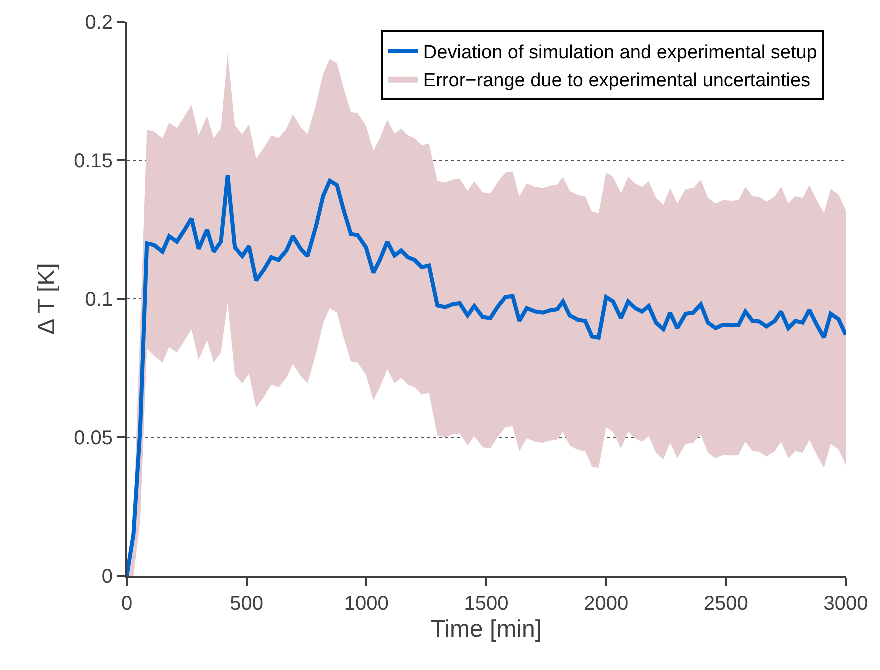 The image size is (880, 670). I want to click on y-tick-label: 0.1, so click(99, 300).